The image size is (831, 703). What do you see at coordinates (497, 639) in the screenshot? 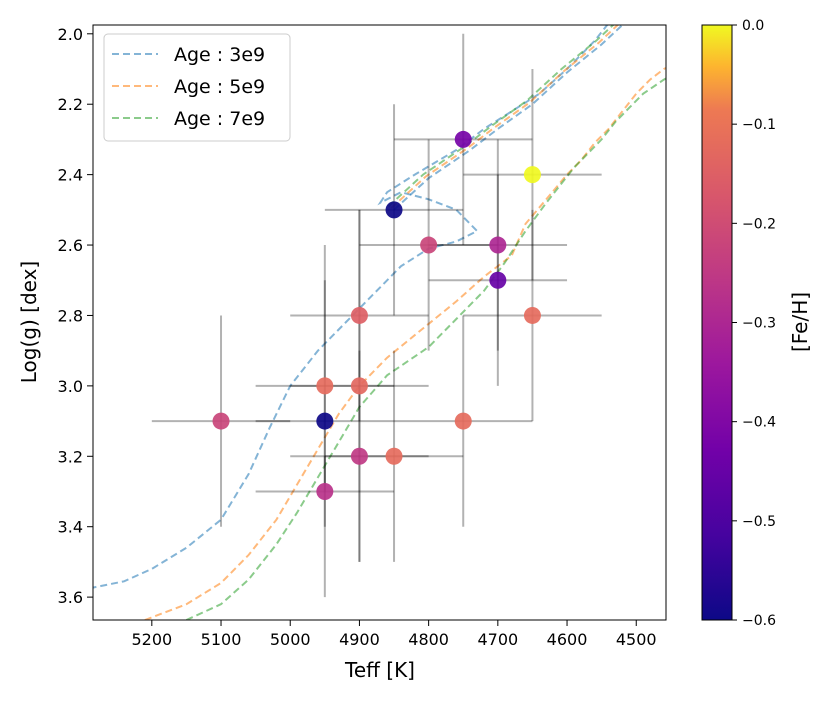
I see `x-tick-label: 4700` at bounding box center [497, 639].